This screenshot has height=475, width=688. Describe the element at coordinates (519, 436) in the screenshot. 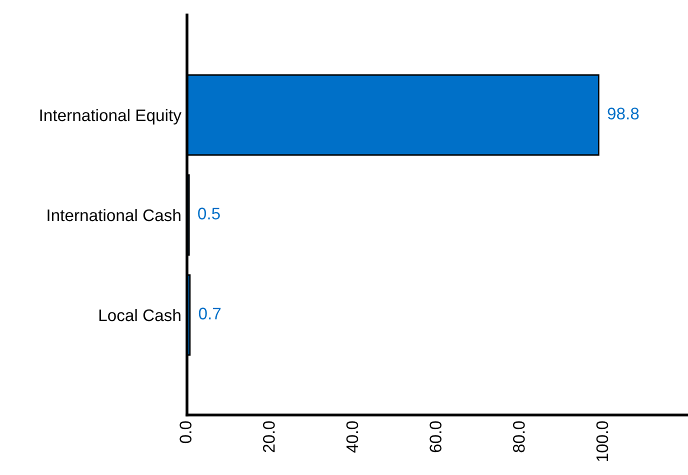

I see `x-tick-label: 80.0` at that location.